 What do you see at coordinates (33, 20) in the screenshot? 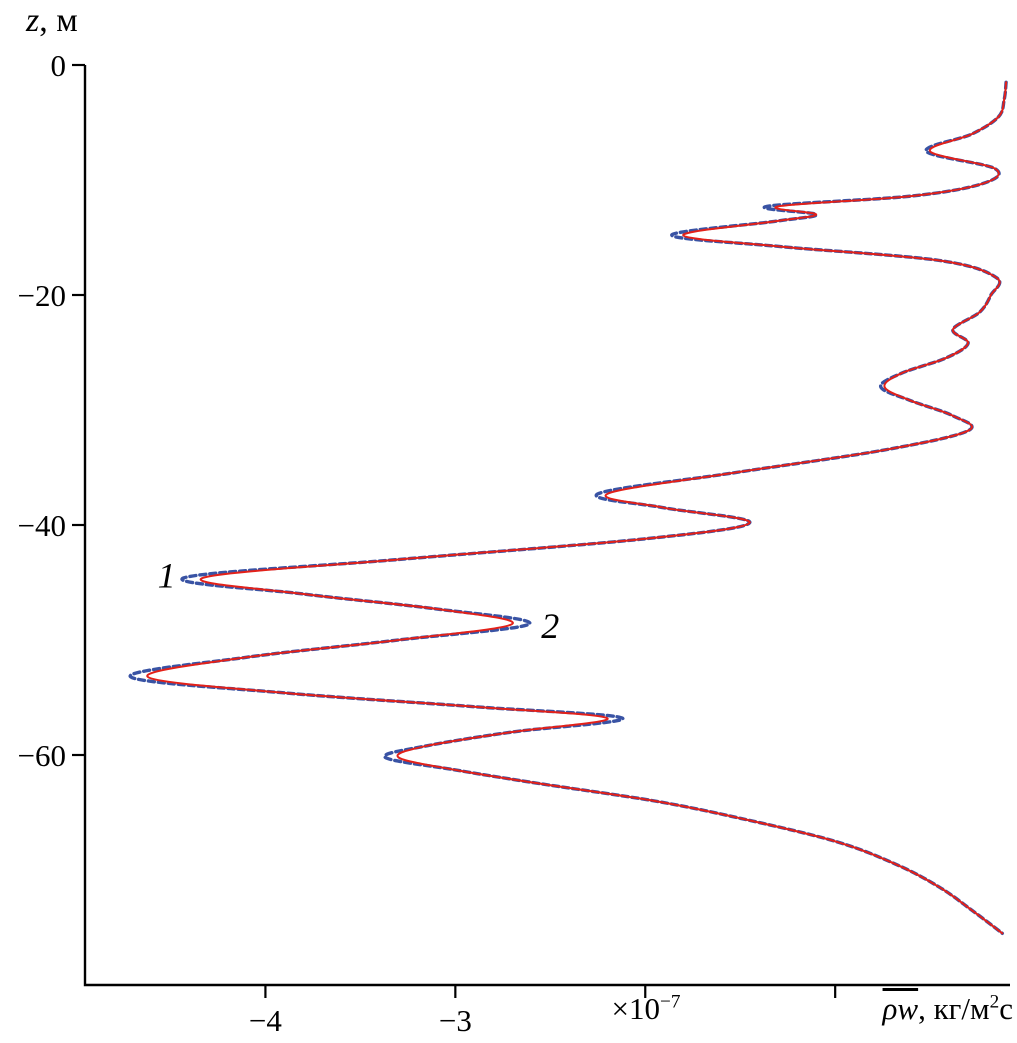
I see `y-axis-variable: z` at bounding box center [33, 20].